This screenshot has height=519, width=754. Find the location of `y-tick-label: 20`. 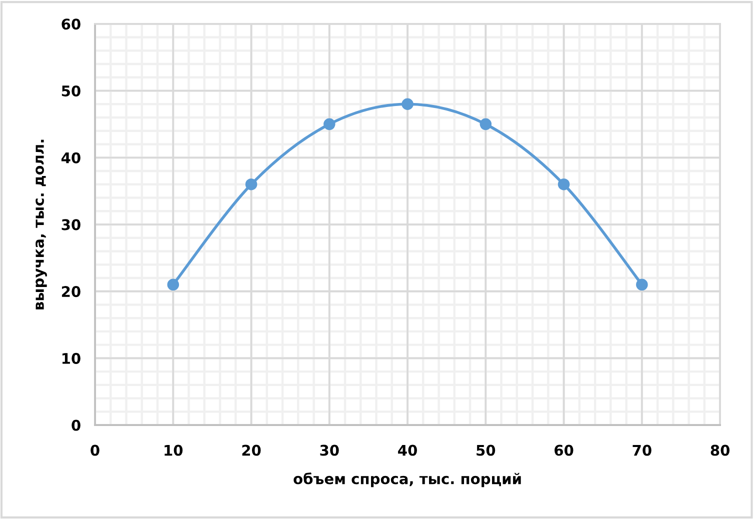

y-tick-label: 20 is located at coordinates (71, 292).